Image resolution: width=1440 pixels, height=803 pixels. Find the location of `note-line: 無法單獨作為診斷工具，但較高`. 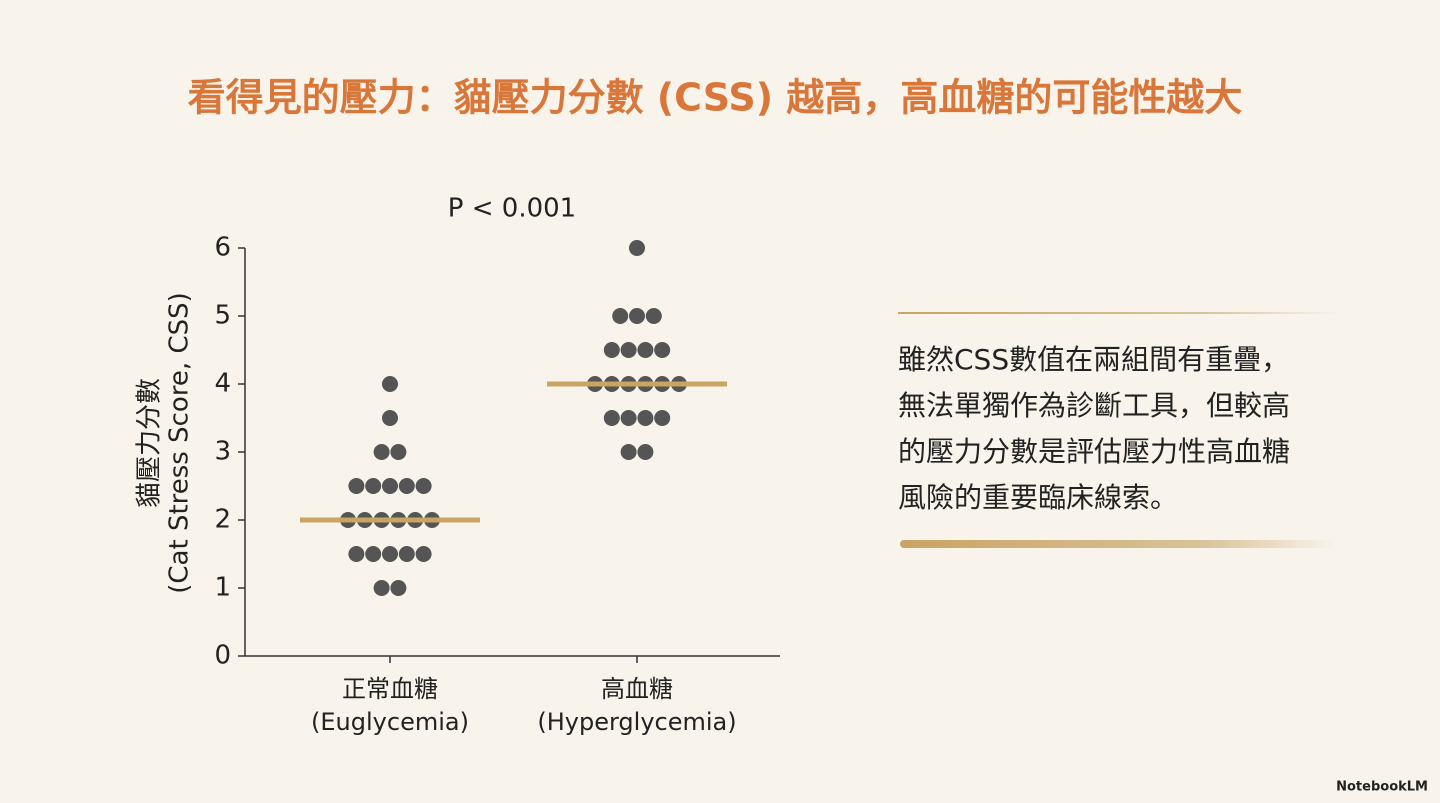

note-line: 無法單獨作為診斷工具，但較高 is located at coordinates (1094, 405).